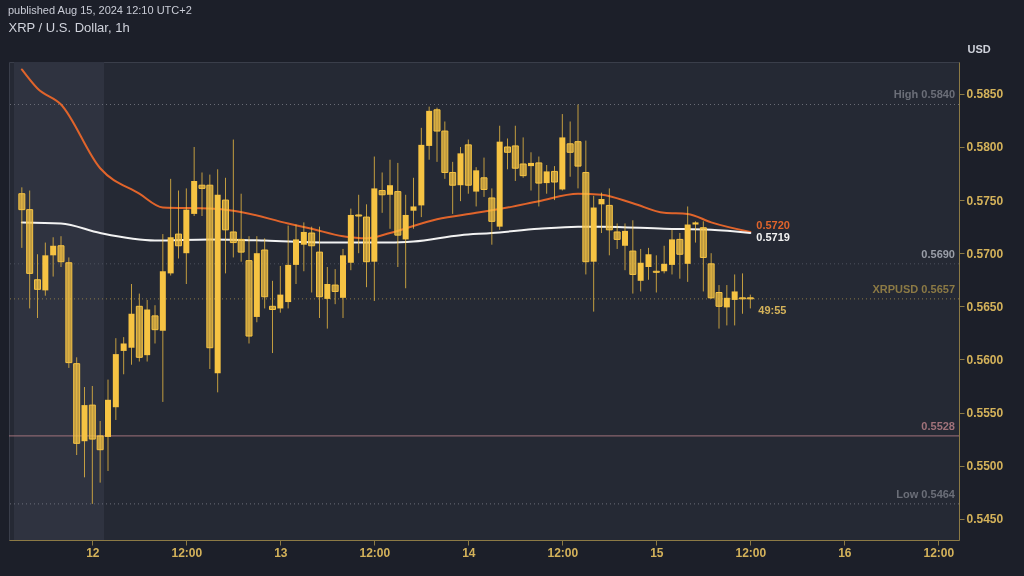 This screenshot has width=1024, height=576. I want to click on ref-line-label: High 0.5840, so click(924, 94).